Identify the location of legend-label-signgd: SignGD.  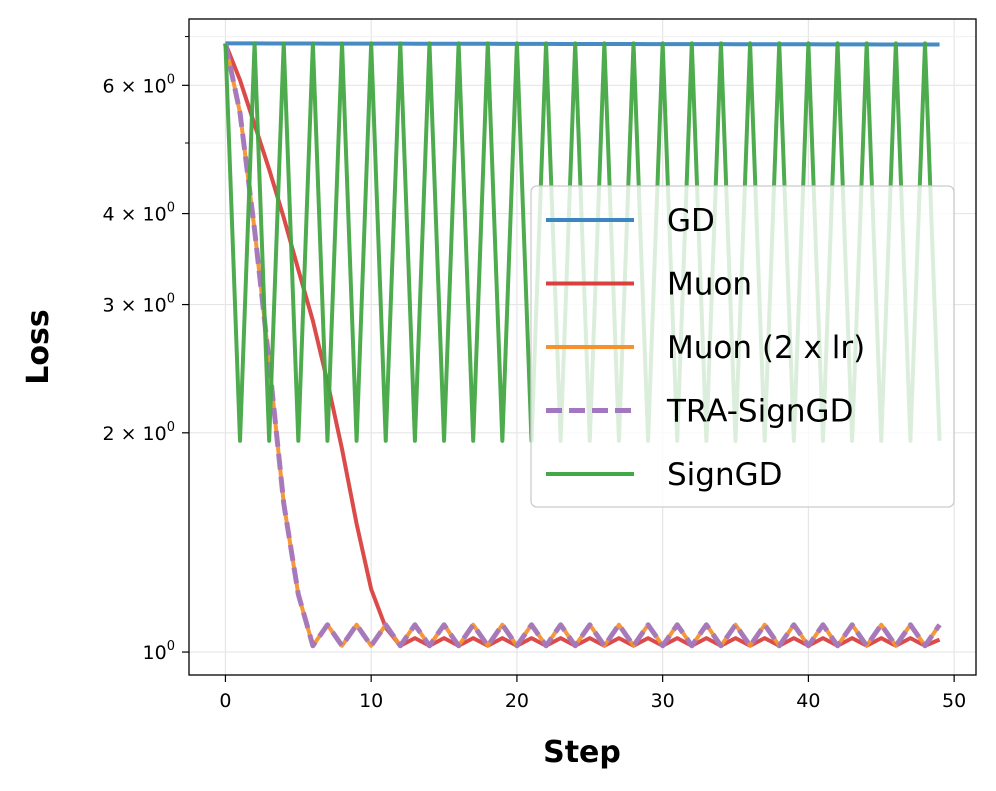
(725, 475).